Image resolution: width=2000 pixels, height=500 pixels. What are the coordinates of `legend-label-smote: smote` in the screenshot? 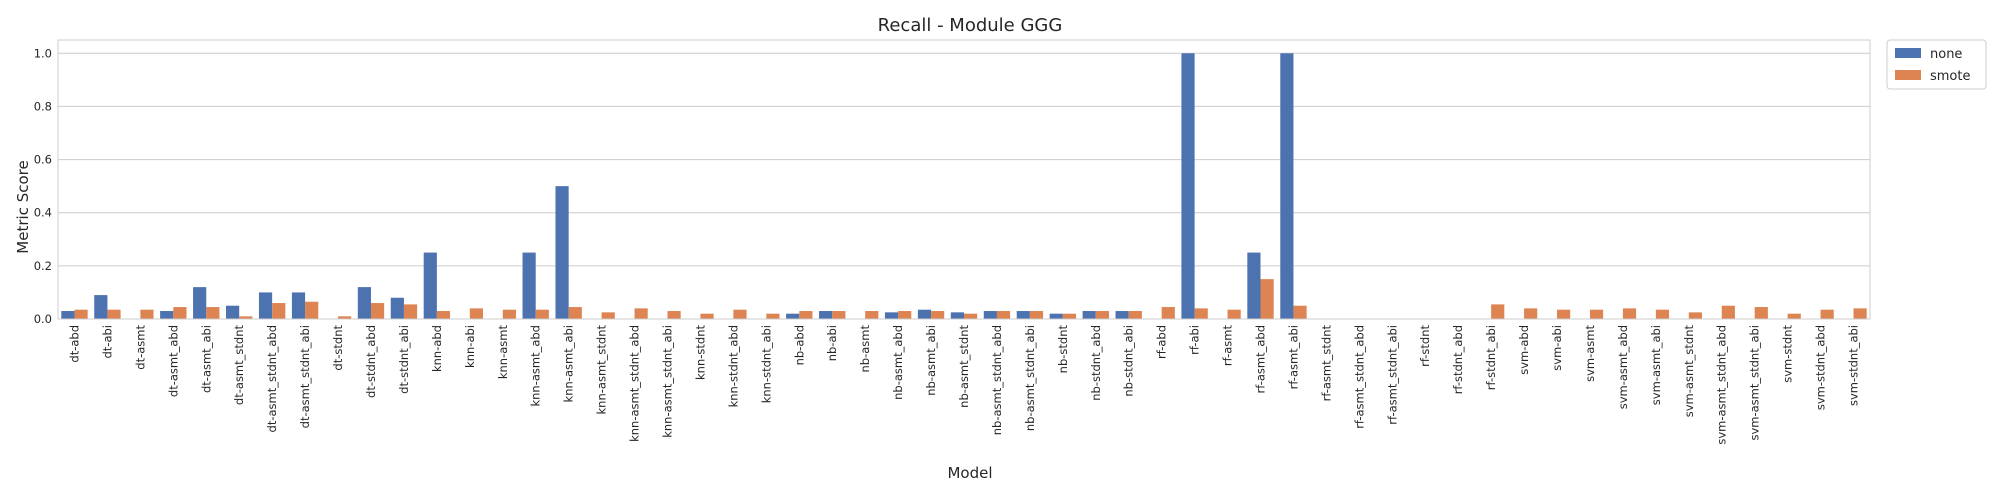 It's located at (1950, 76).